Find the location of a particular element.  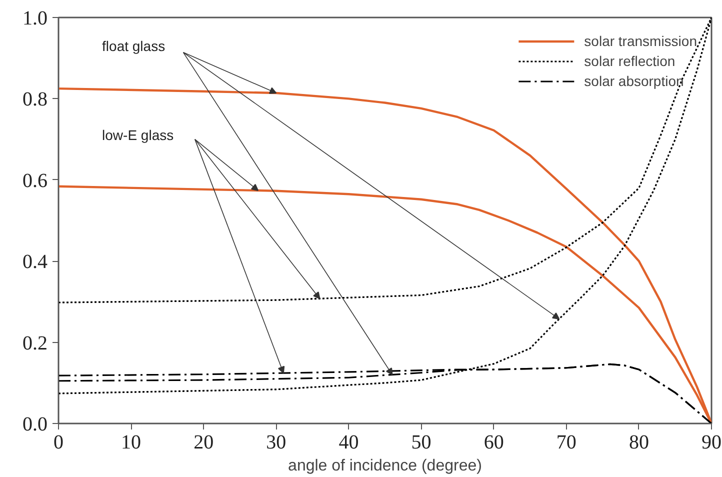

x-tick-label: 40 is located at coordinates (348, 443).